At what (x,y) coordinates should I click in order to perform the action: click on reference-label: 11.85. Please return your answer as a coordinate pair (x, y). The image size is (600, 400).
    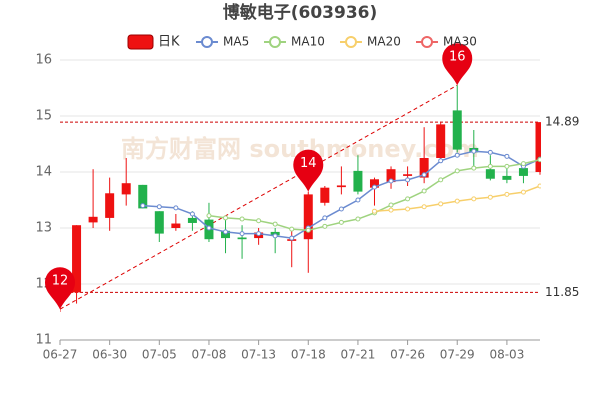
    Looking at the image, I should click on (562, 292).